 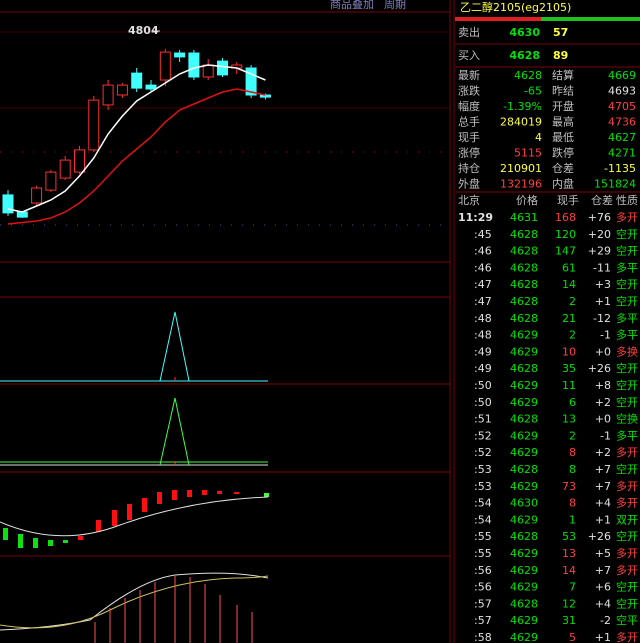 I want to click on menu-item: 商品叠加, so click(x=352, y=5).